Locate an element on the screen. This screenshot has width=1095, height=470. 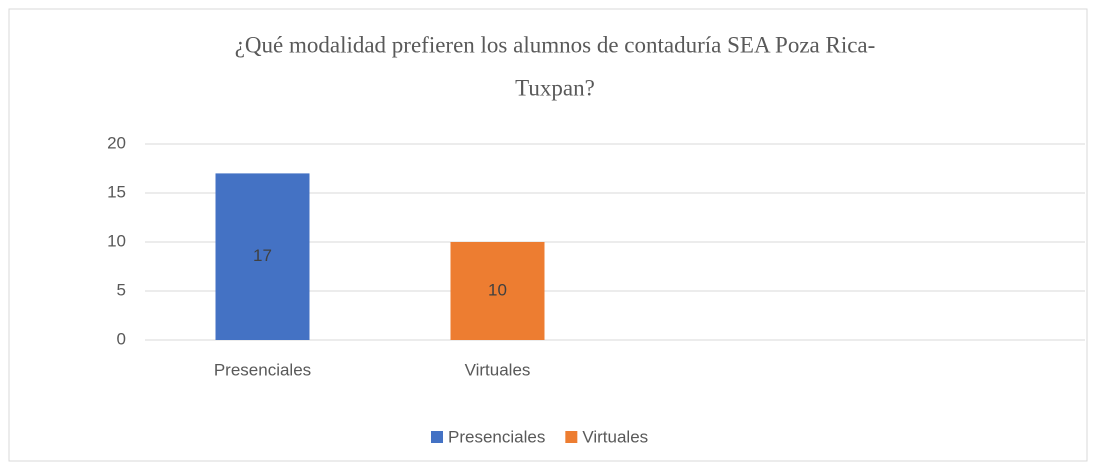
chart-title: Tuxpan? is located at coordinates (555, 87).